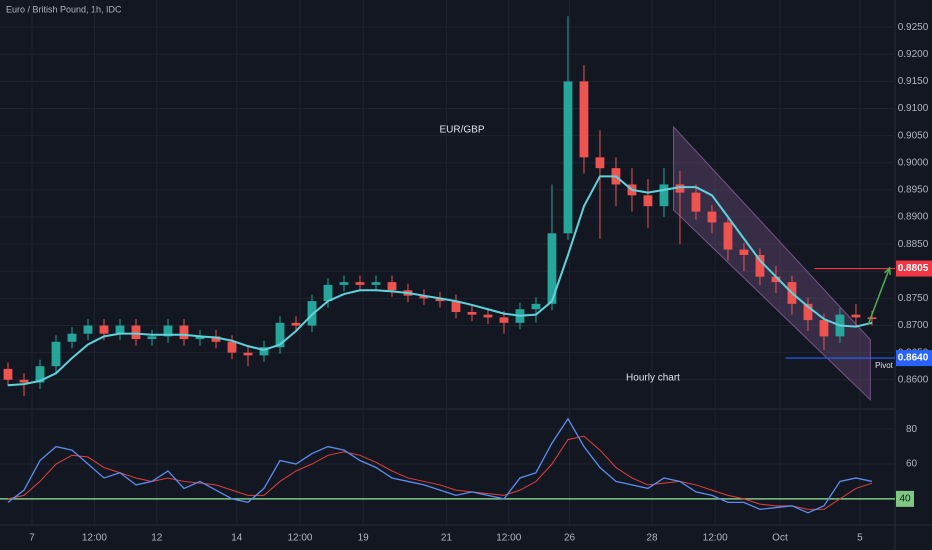  I want to click on y-tick-label: 0.8950, so click(913, 190).